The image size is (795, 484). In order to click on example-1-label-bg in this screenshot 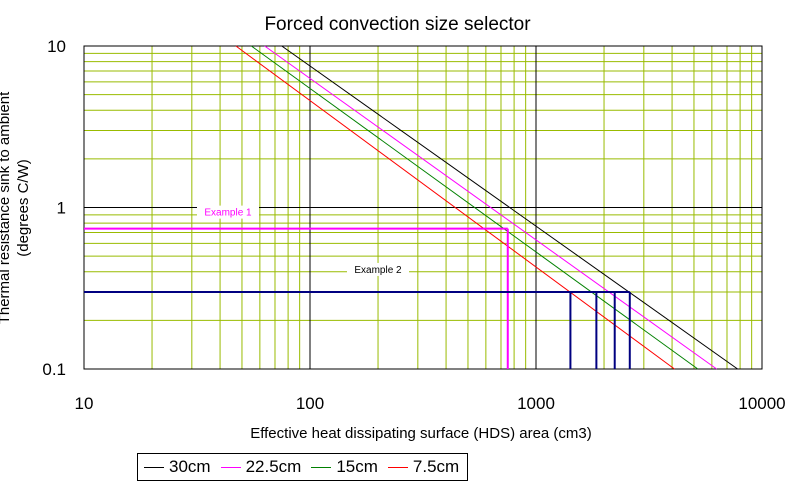, I will do `click(228, 212)`.